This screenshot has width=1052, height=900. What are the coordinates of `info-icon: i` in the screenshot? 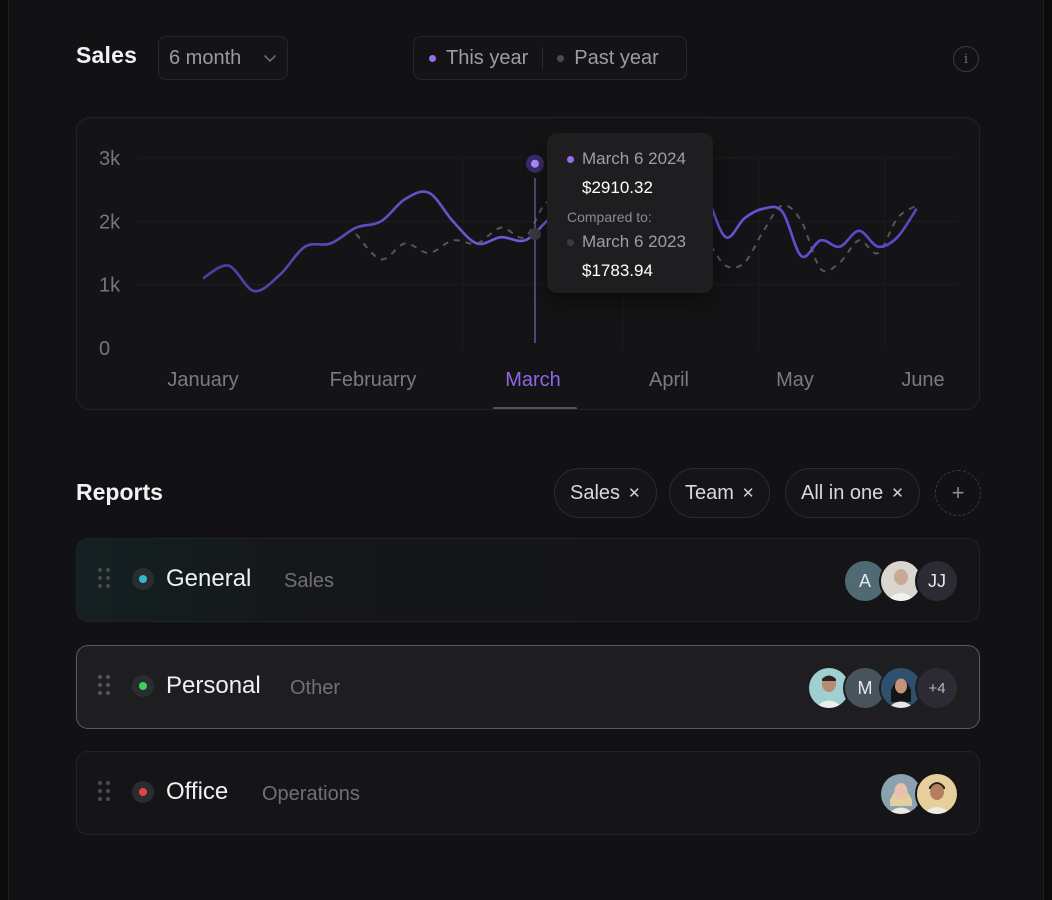 It's located at (966, 59).